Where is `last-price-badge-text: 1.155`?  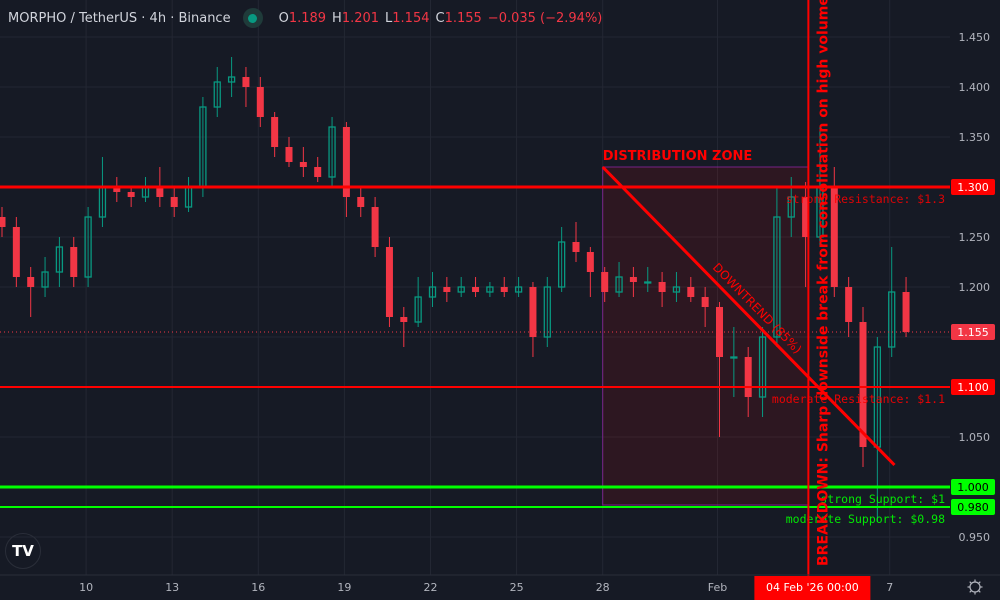 last-price-badge-text: 1.155 is located at coordinates (973, 332).